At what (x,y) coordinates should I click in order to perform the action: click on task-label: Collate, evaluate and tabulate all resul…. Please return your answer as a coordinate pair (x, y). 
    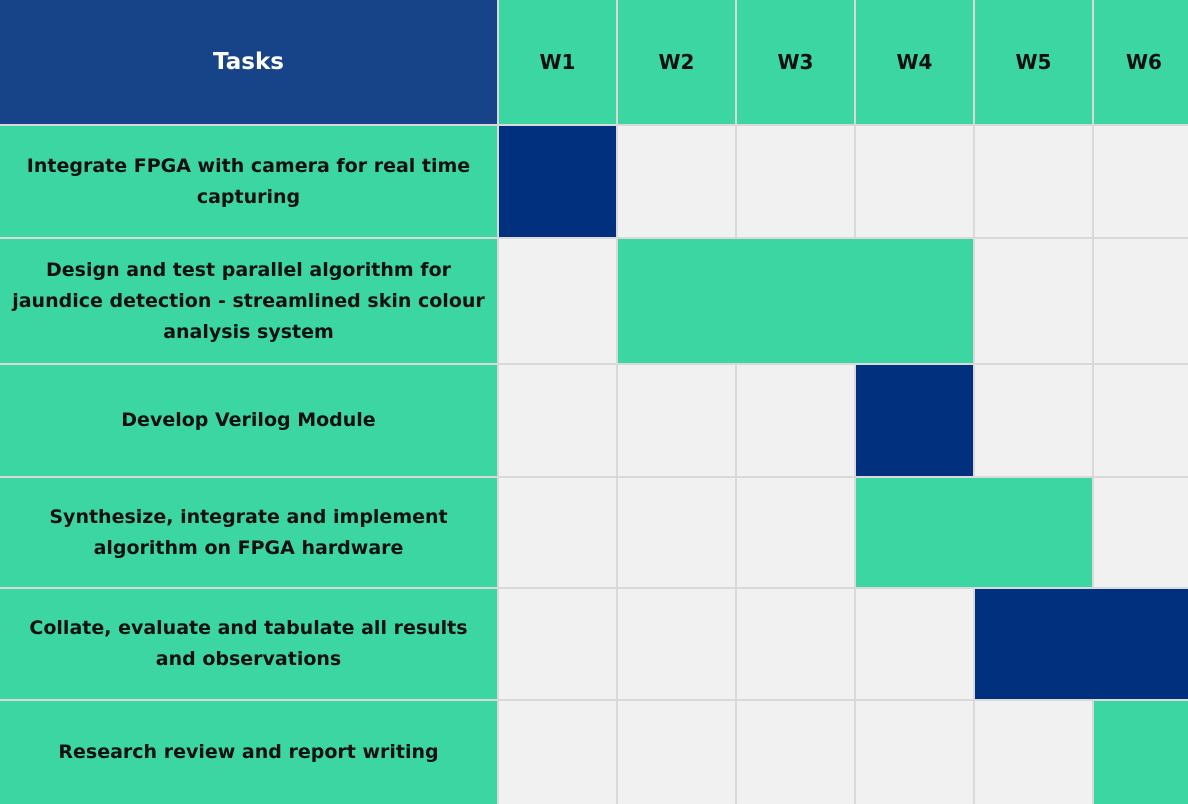
    Looking at the image, I should click on (248, 644).